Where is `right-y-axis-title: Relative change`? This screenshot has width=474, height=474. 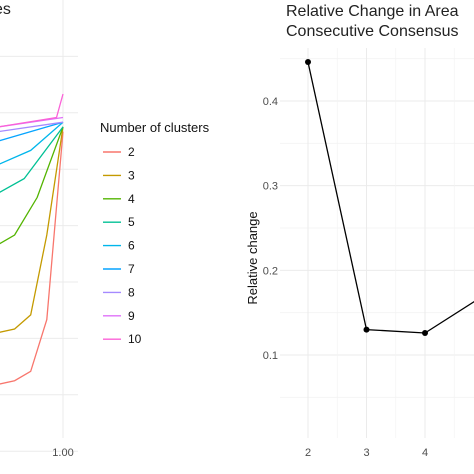
right-y-axis-title: Relative change is located at coordinates (252, 257).